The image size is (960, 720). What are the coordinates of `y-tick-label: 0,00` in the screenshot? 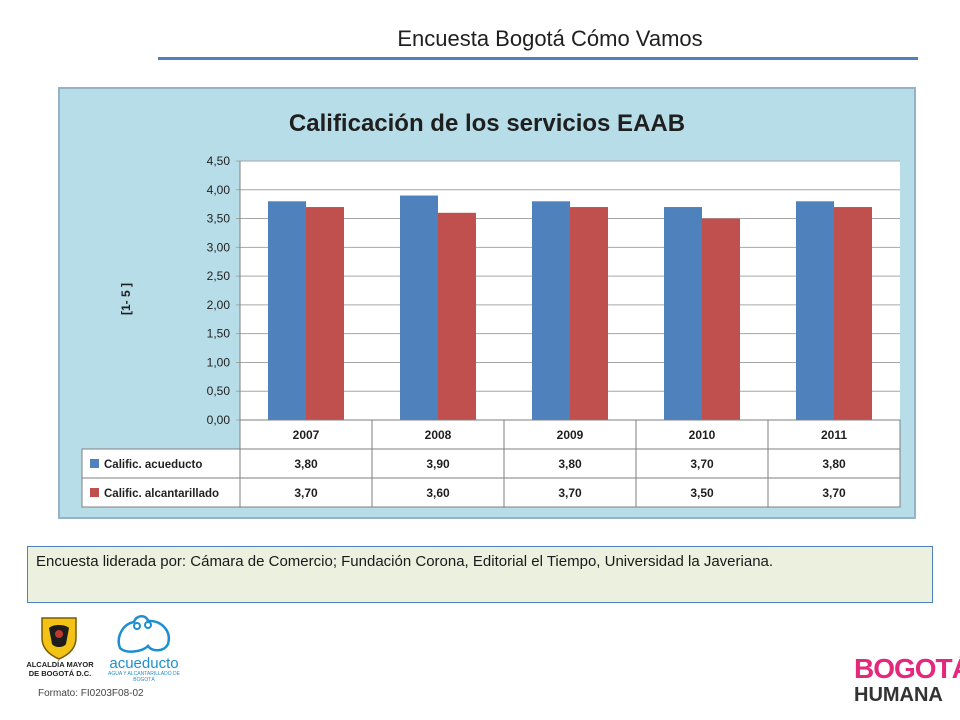 It's located at (219, 420).